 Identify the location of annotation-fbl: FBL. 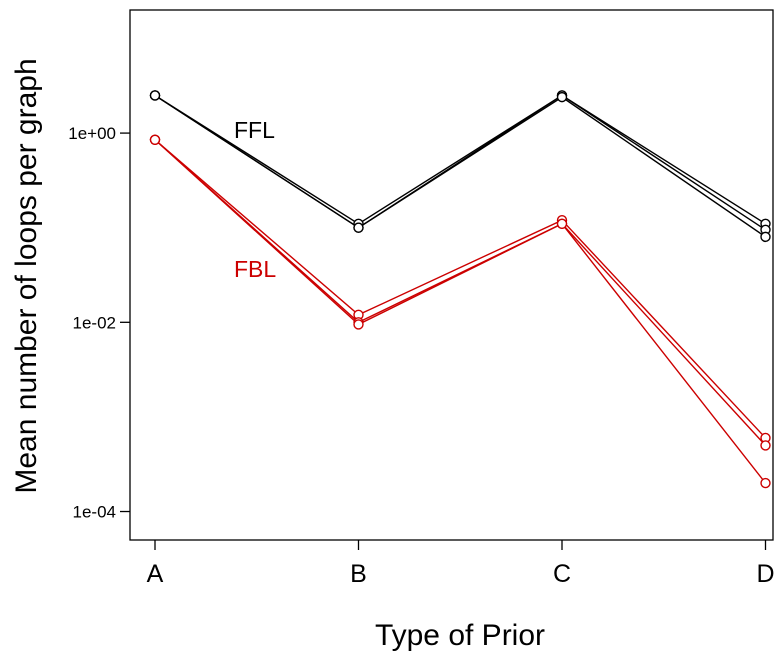
(255, 269).